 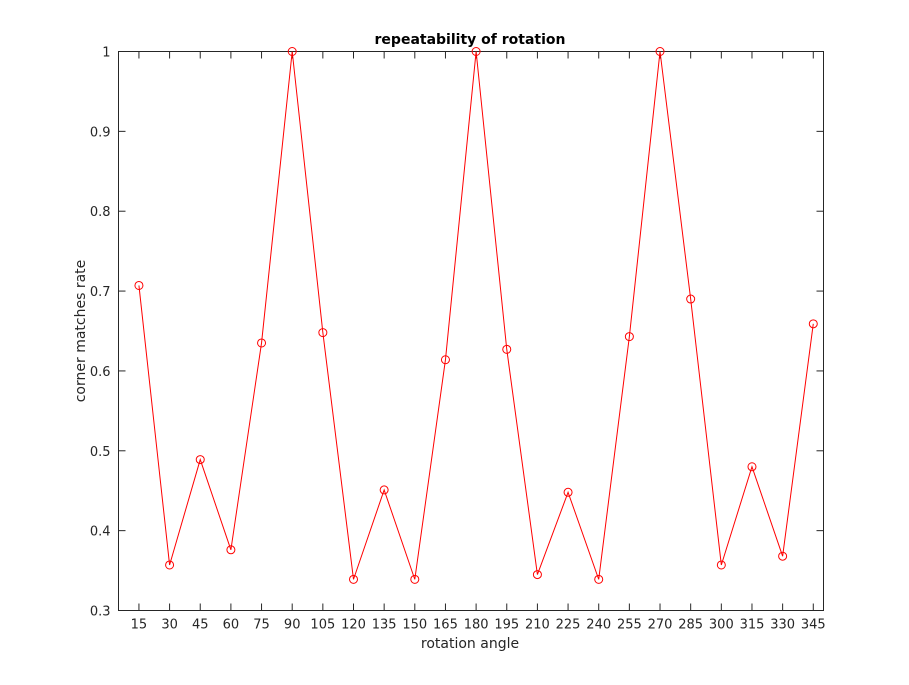 I want to click on x-tick-label: 330, so click(x=782, y=625).